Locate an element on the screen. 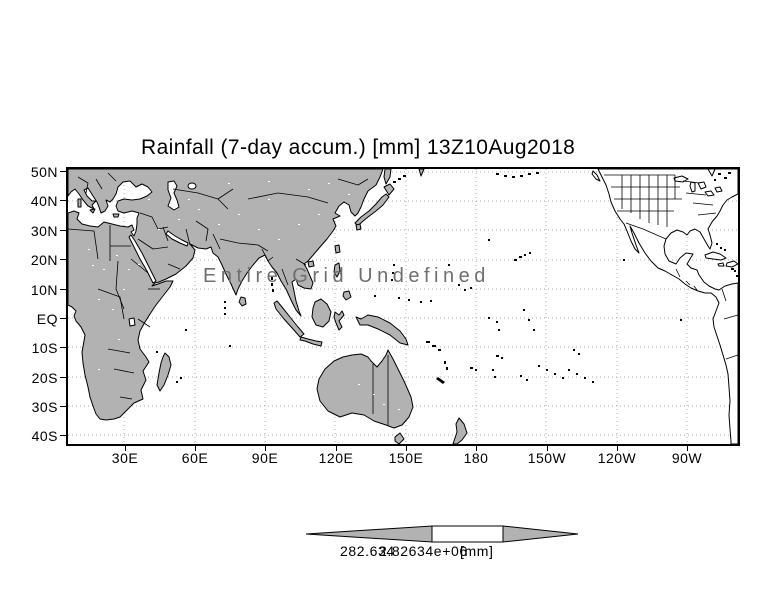 The image size is (784, 612). sumatra is located at coordinates (289, 319).